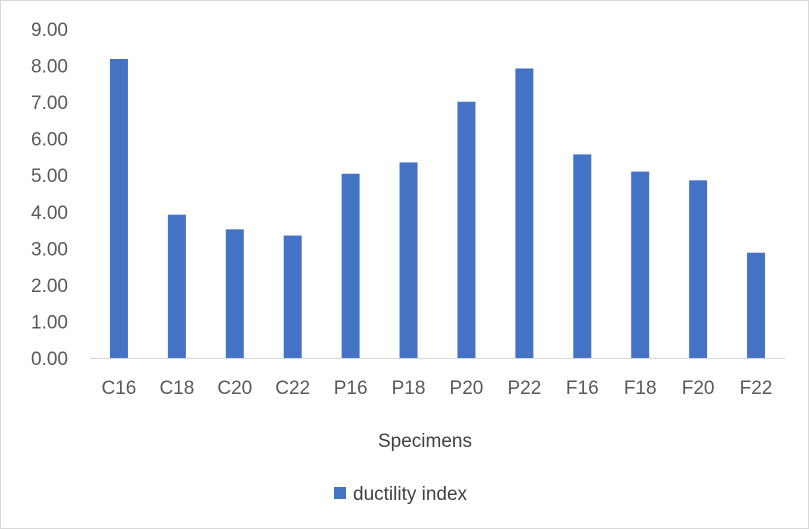 The height and width of the screenshot is (529, 809). What do you see at coordinates (524, 213) in the screenshot?
I see `bar-P22` at bounding box center [524, 213].